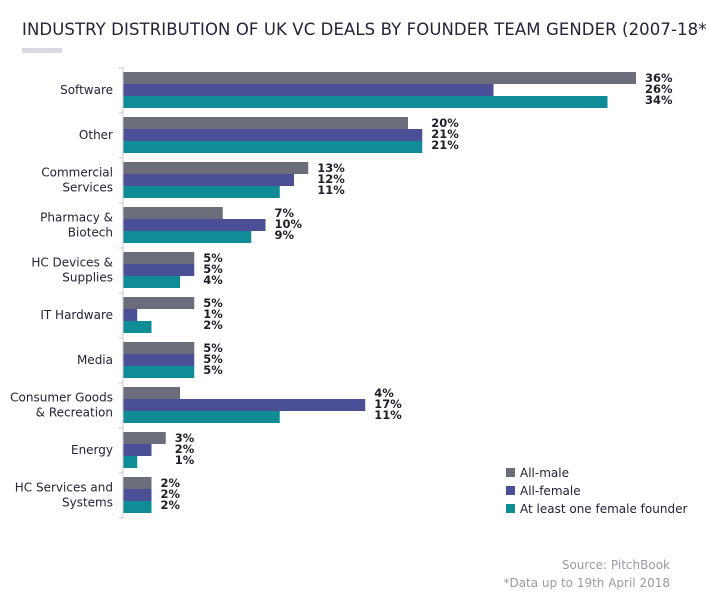  I want to click on value-label-4-2: 4%, so click(213, 280).